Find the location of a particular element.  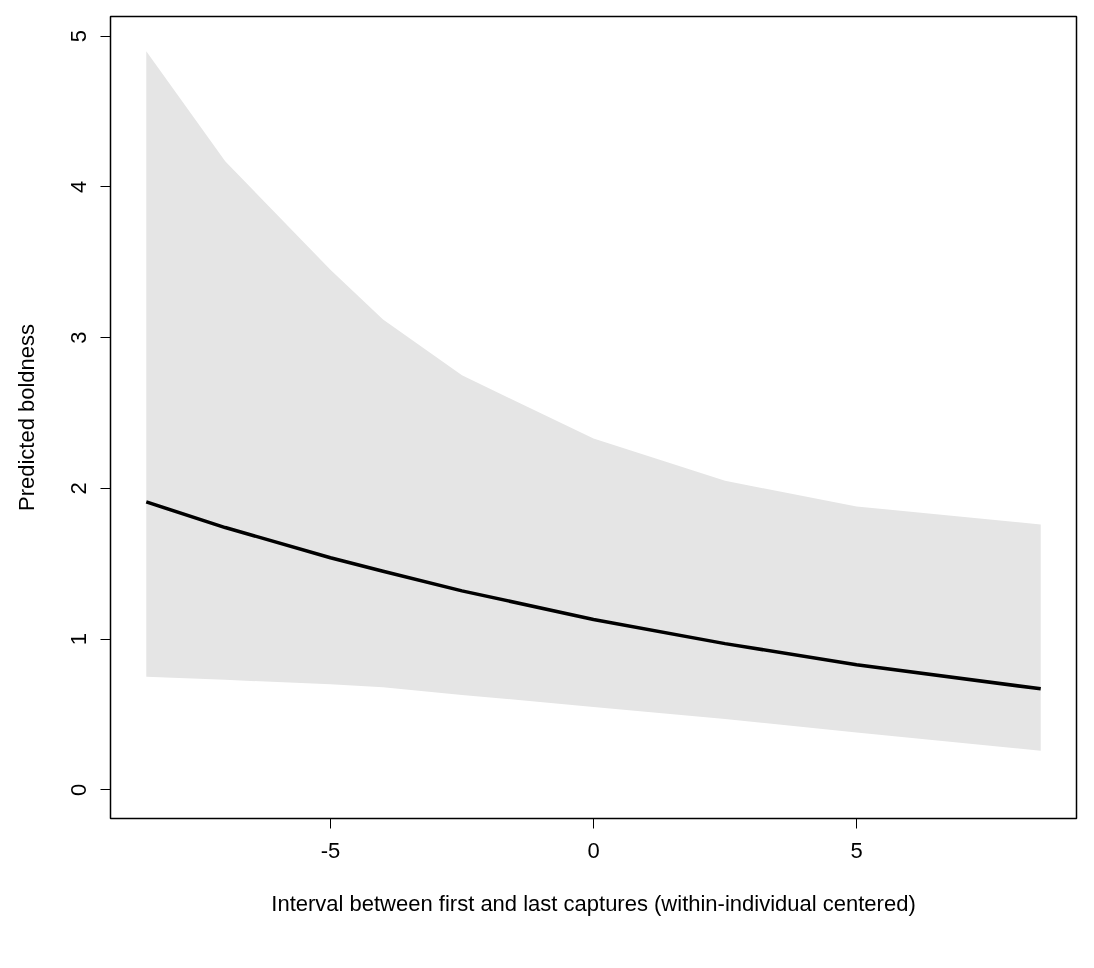

y-tick-label: 5 is located at coordinates (79, 36).